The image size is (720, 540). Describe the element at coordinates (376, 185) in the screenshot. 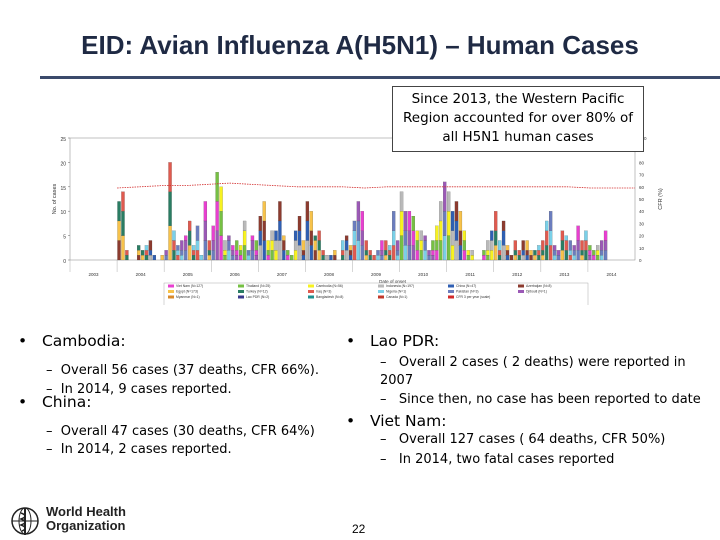

I see `cfr-line` at that location.